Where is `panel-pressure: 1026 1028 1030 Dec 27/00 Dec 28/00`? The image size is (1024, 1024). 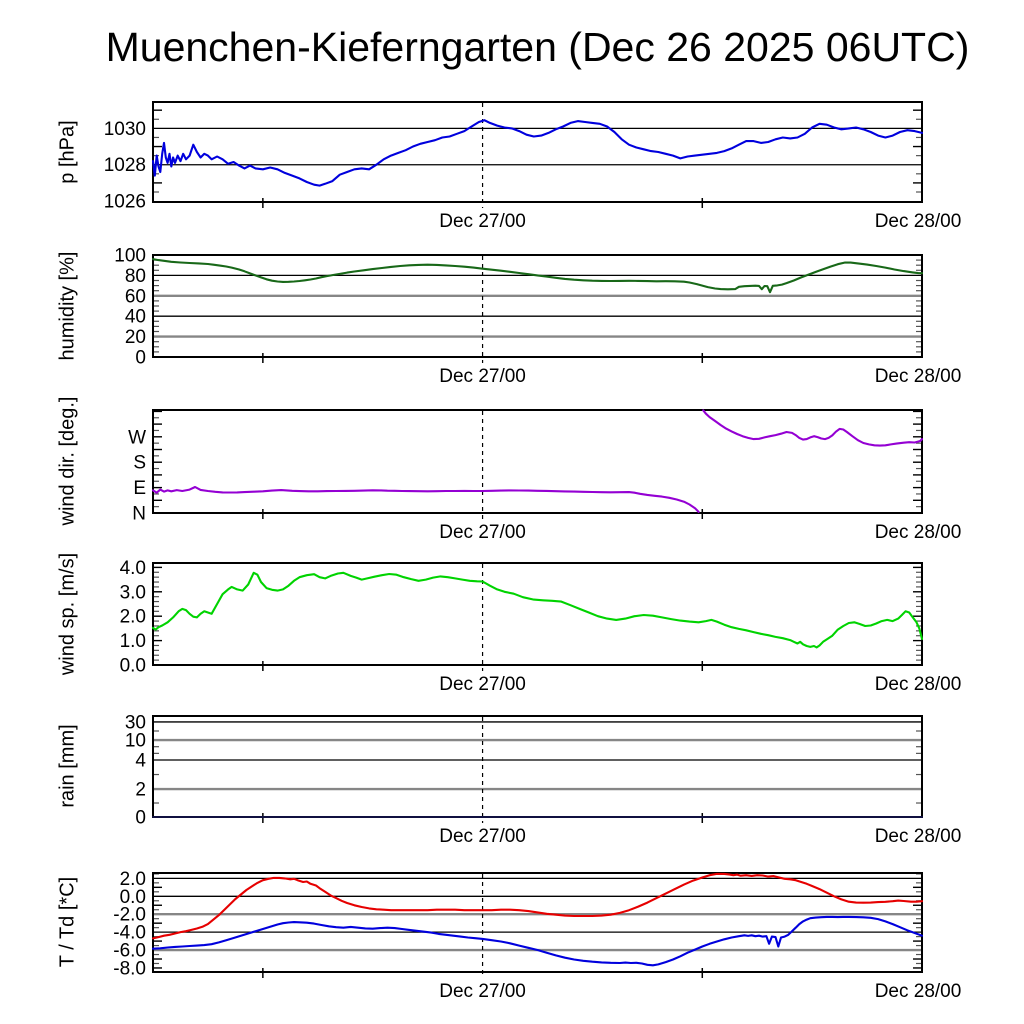
panel-pressure: 1026 1028 1030 Dec 27/00 Dec 28/00 is located at coordinates (533, 166).